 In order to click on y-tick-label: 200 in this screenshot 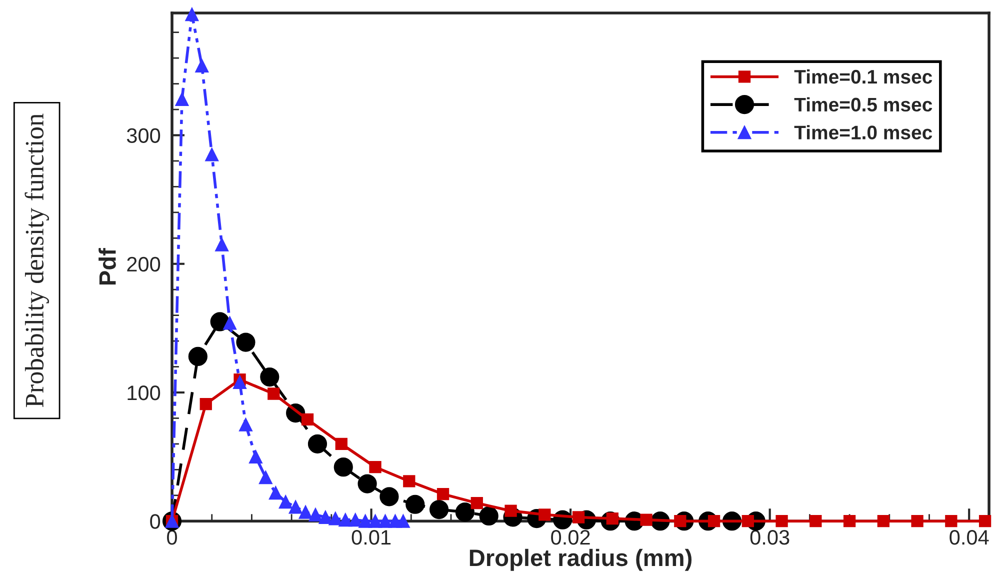, I will do `click(143, 264)`.